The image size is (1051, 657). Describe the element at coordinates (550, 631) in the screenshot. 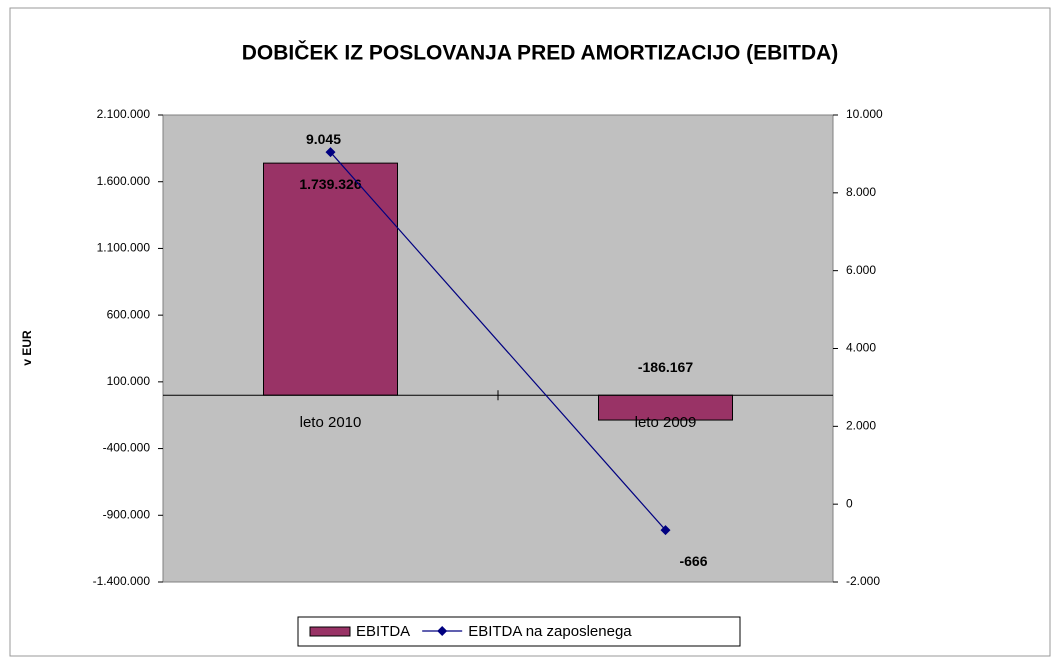

I see `legend-label: EBITDA na zaposlenega` at that location.